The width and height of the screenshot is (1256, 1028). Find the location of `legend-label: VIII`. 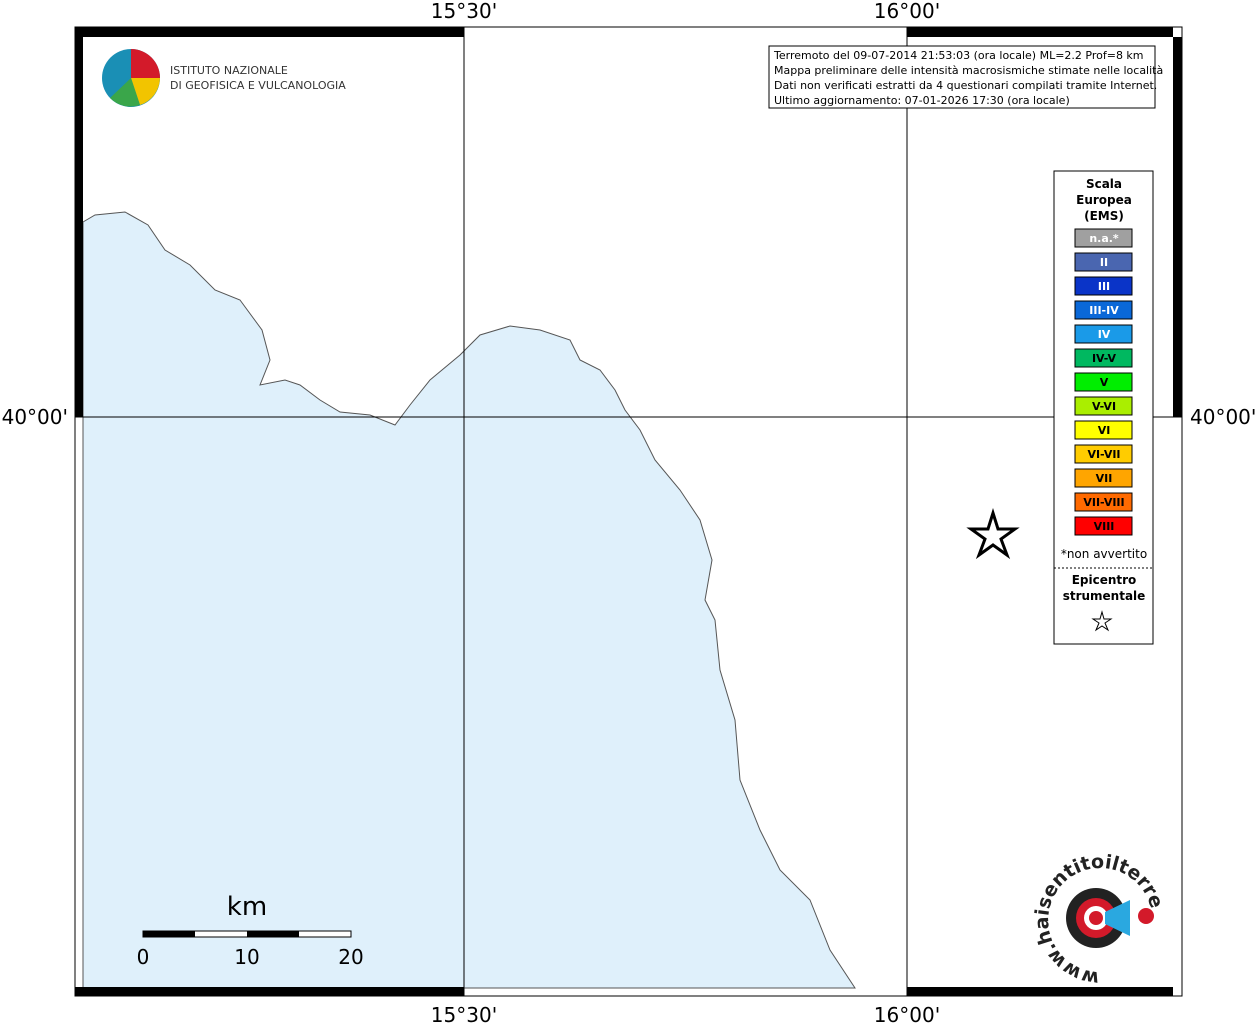

legend-label: VIII is located at coordinates (1104, 526).